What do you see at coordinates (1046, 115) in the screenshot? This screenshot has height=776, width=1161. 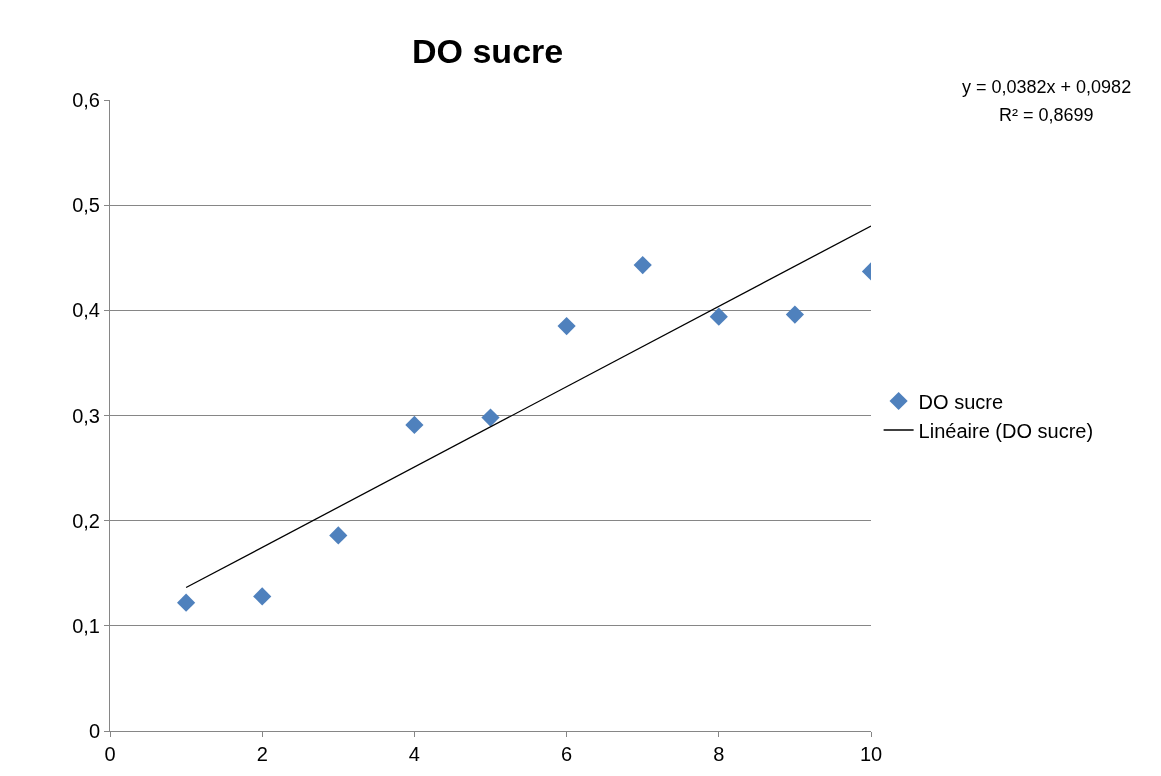 I see `text: R² = 0,8699` at bounding box center [1046, 115].